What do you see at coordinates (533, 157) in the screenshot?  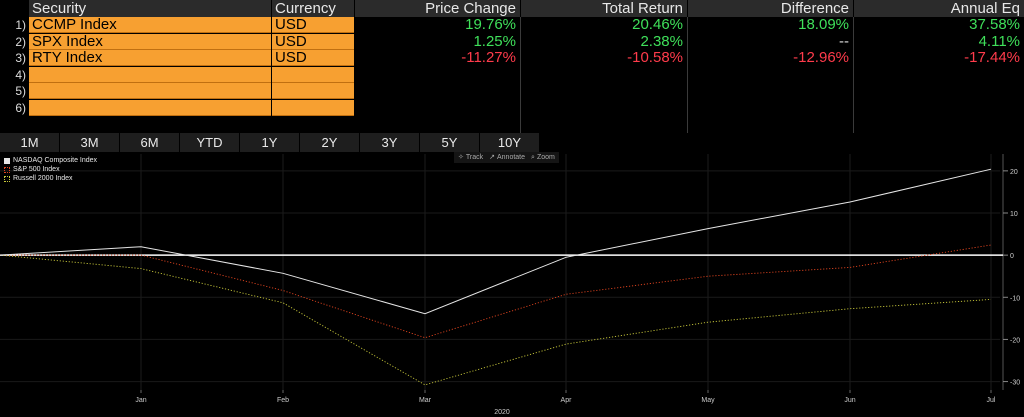 I see `zoom-icon: ⌕` at bounding box center [533, 157].